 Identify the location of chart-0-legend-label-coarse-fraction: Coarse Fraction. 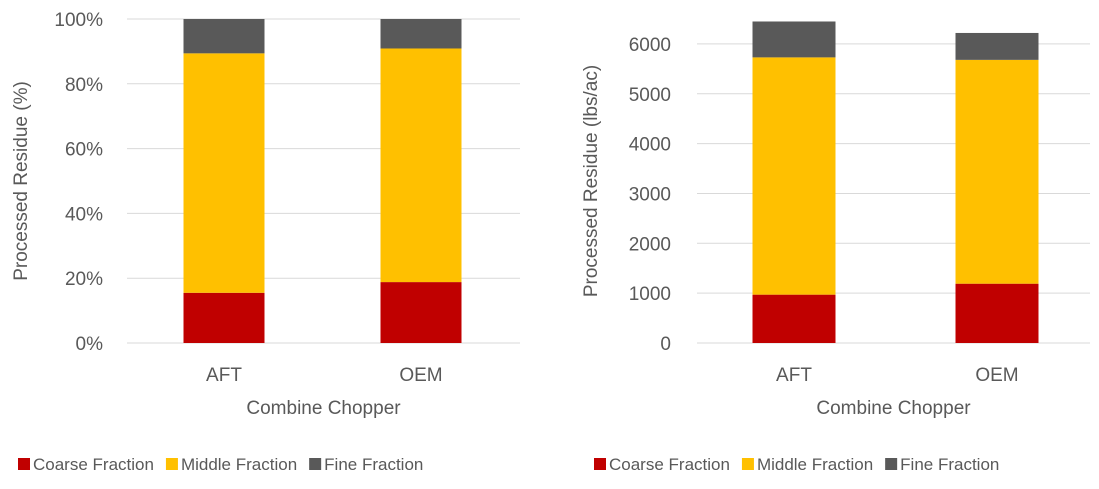
(93, 464).